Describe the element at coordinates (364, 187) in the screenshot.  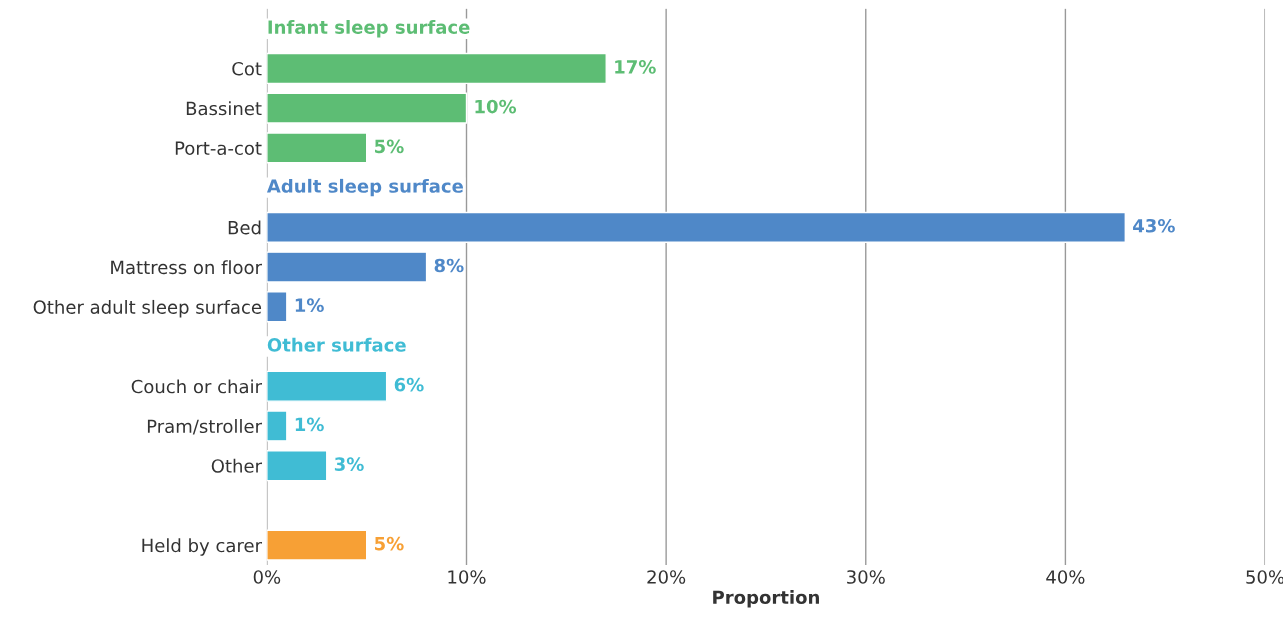
I see `series-label: Adult sleep surface` at that location.